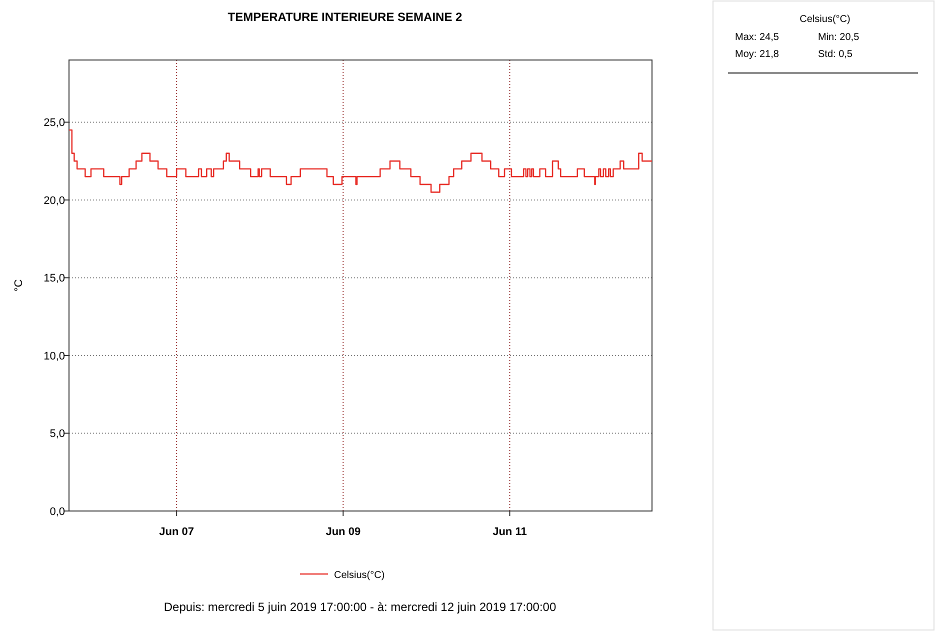  What do you see at coordinates (57, 512) in the screenshot?
I see `y-tick-label: 0,0` at bounding box center [57, 512].